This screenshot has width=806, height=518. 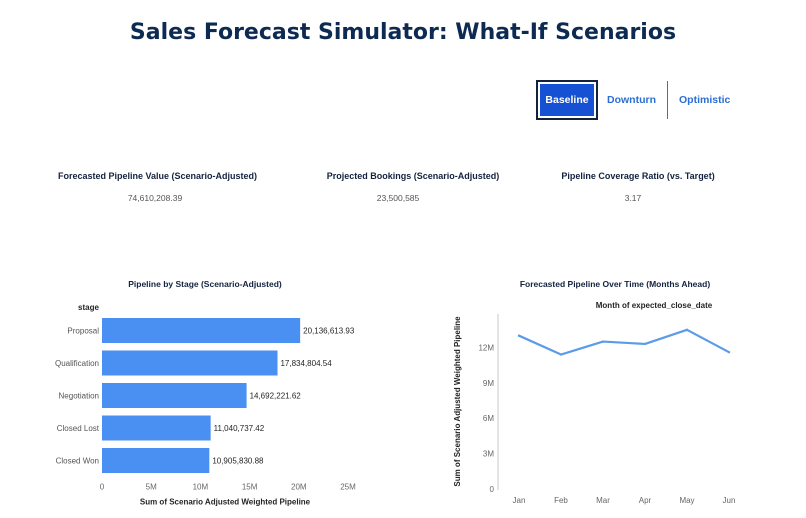 I want to click on stage-label: Proposal, so click(x=83, y=331).